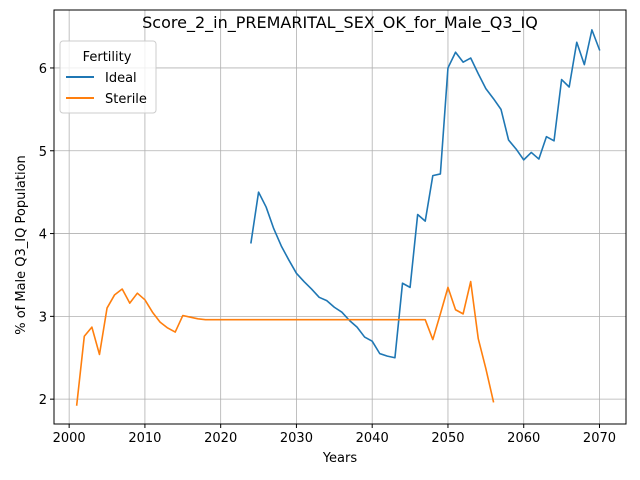 This screenshot has width=640, height=480. I want to click on legend: Fertility Ideal Sterile, so click(108, 77).